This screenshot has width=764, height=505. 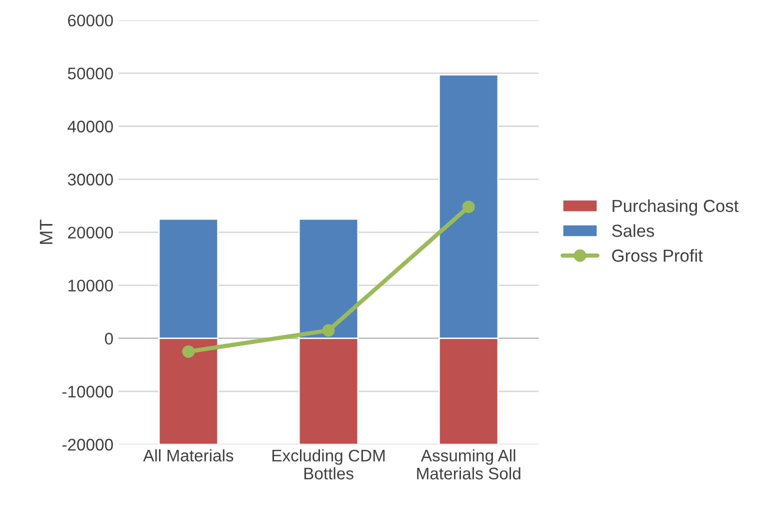 I want to click on legend-label: Gross Profit, so click(x=657, y=255).